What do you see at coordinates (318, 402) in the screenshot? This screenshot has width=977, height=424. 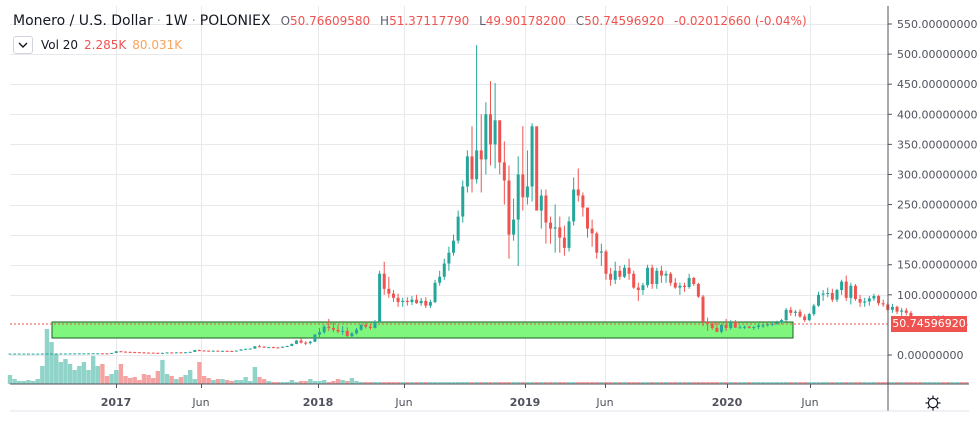 I see `time-tick-label: 2018` at bounding box center [318, 402].